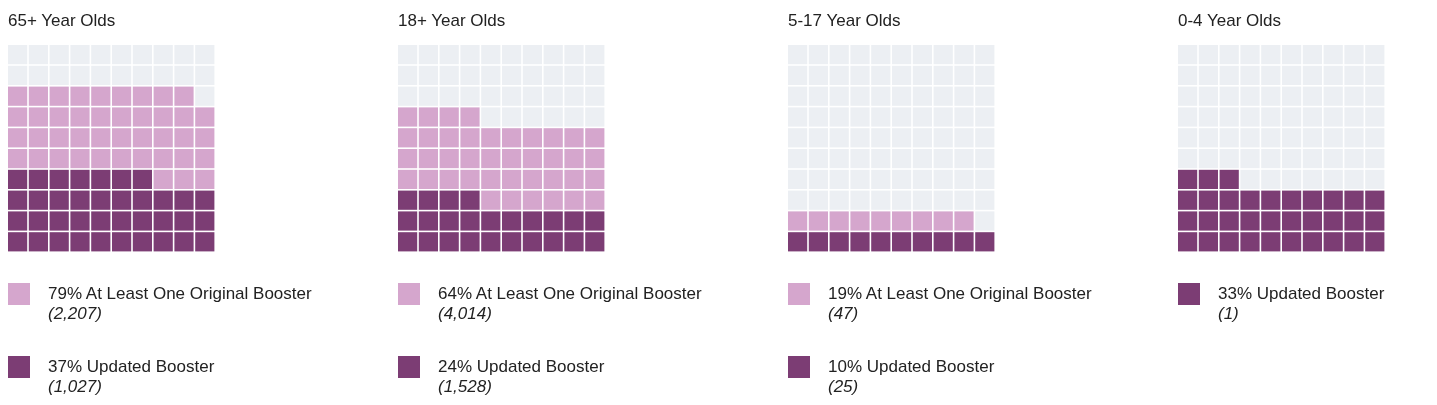  I want to click on text: 0-4 Year Olds, so click(1230, 20).